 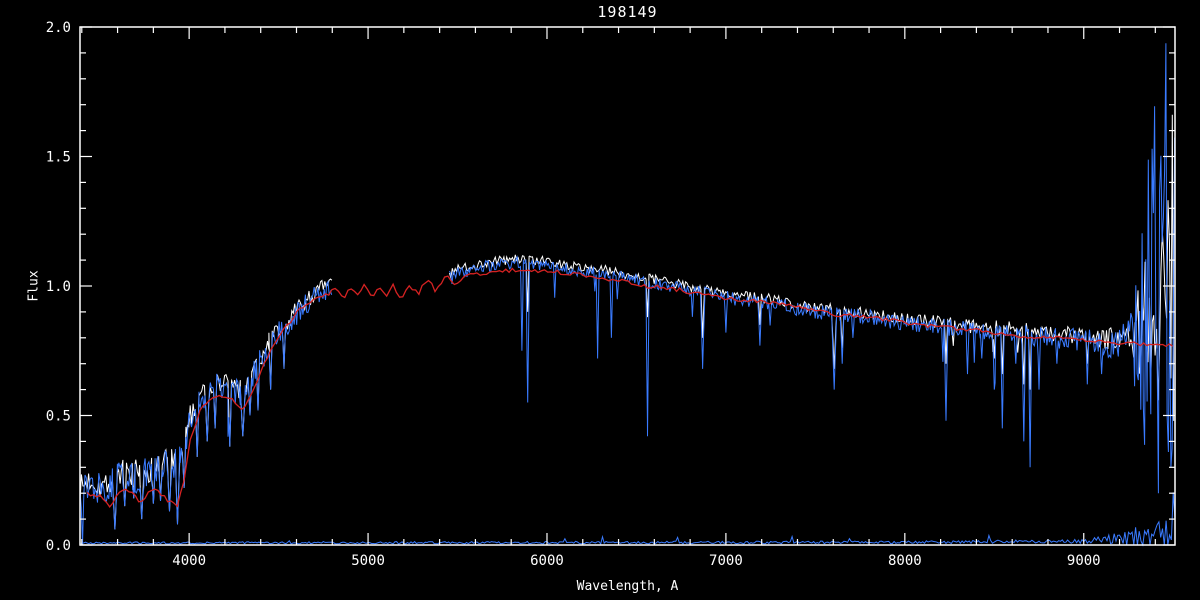 What do you see at coordinates (58, 546) in the screenshot?
I see `y-tick-label: 0.0` at bounding box center [58, 546].